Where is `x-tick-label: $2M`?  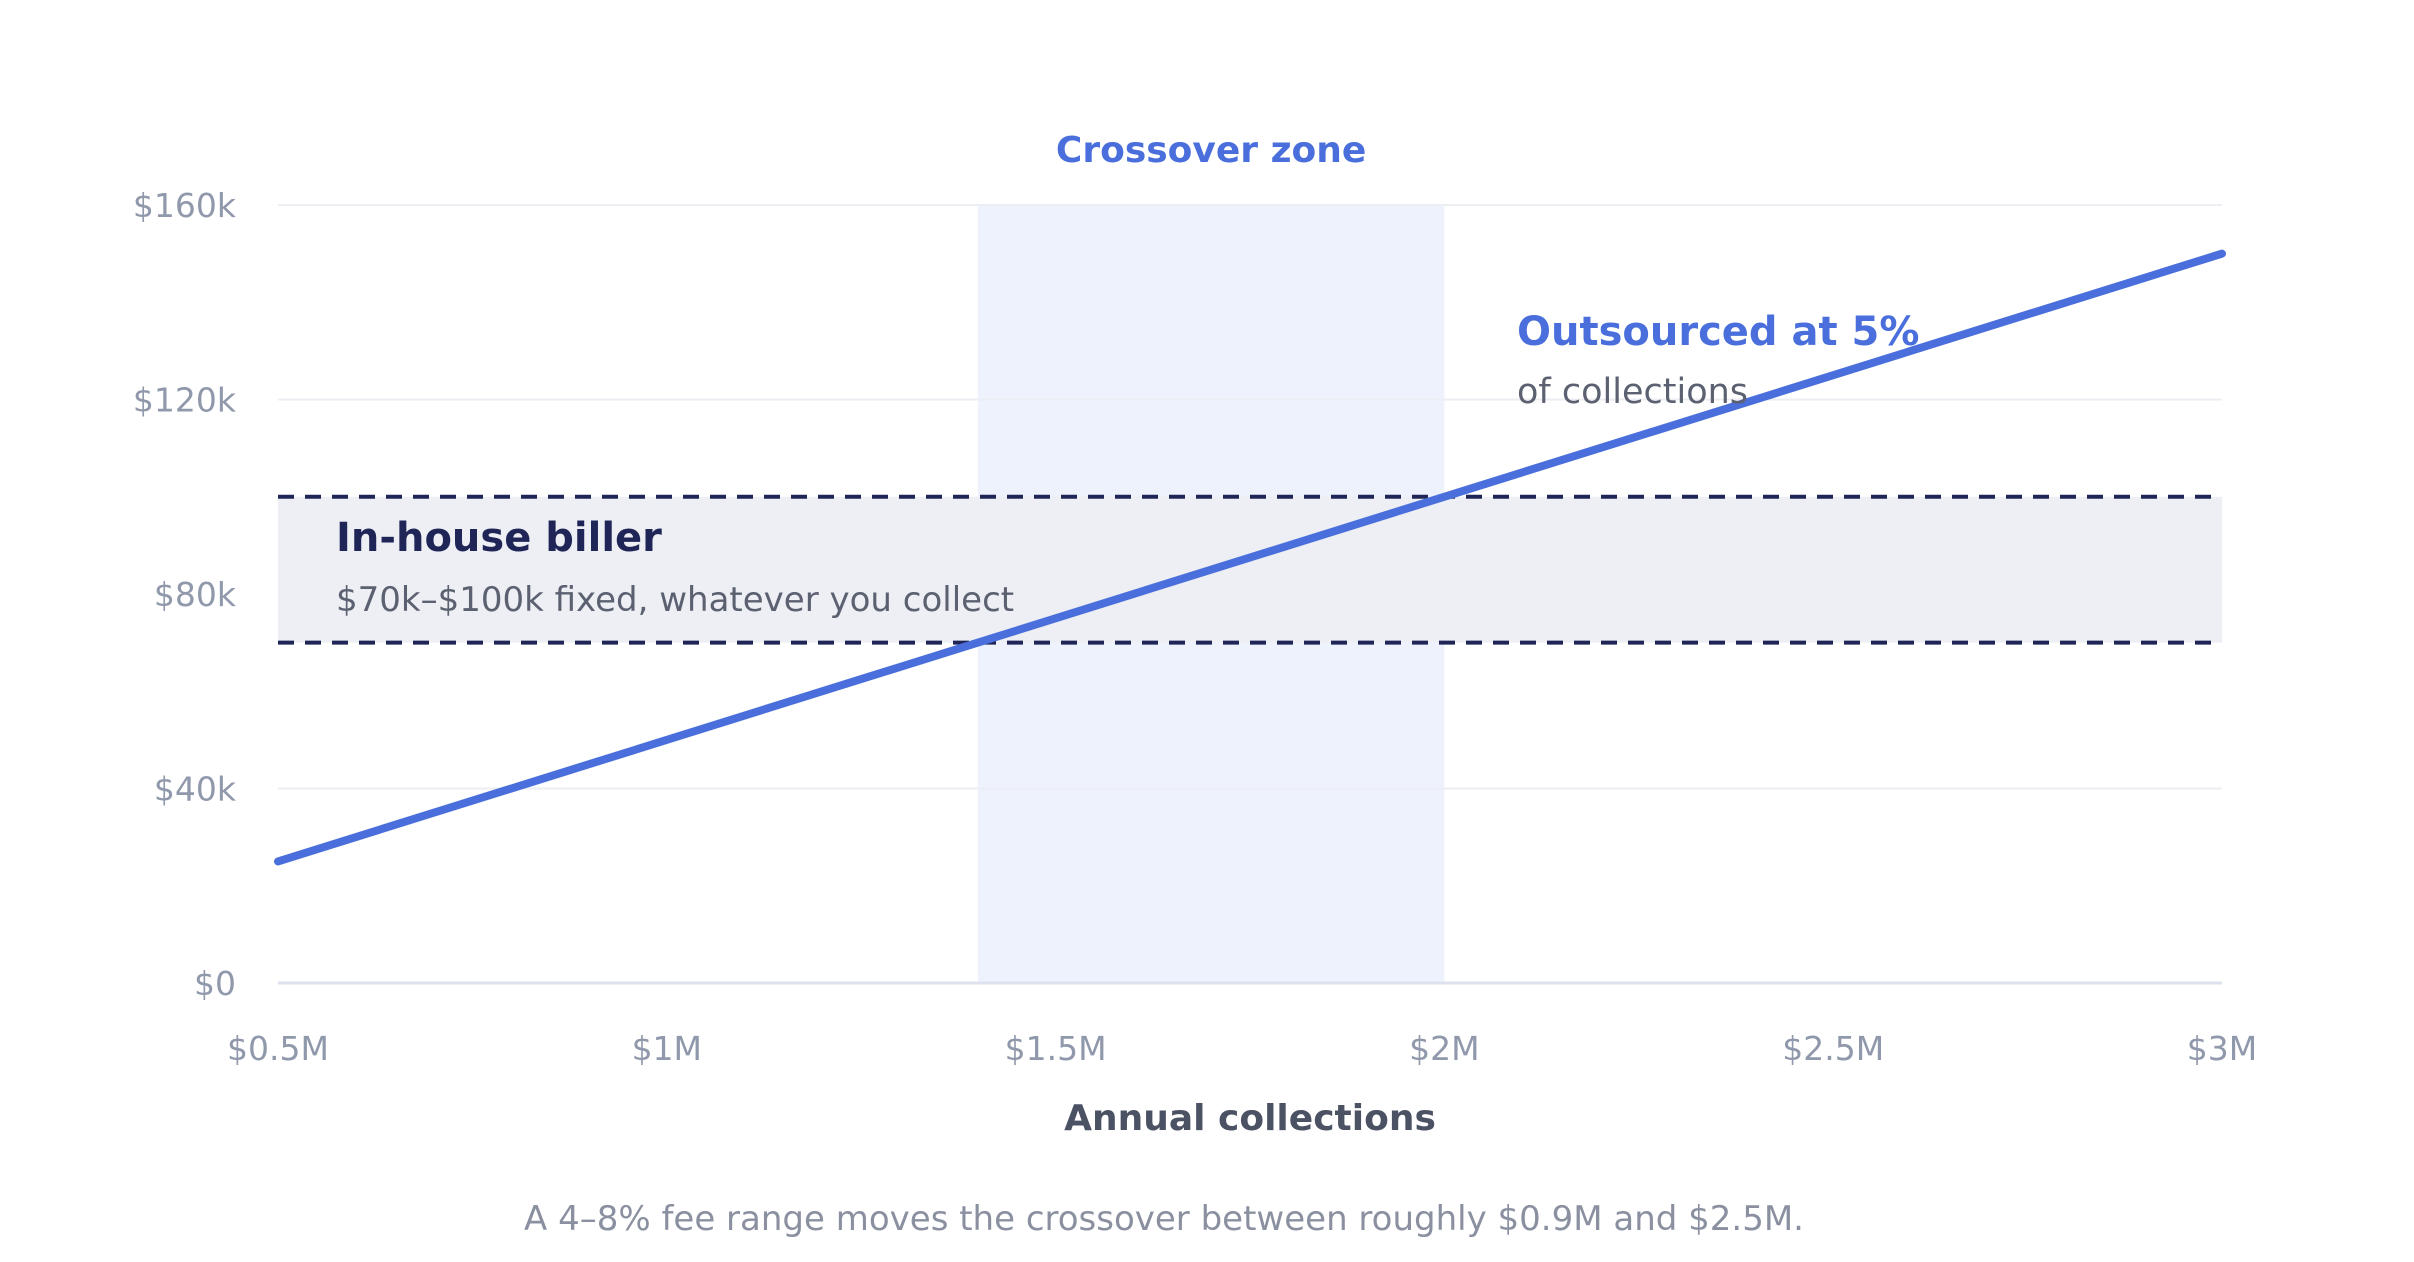
x-tick-label: $2M is located at coordinates (1444, 1048).